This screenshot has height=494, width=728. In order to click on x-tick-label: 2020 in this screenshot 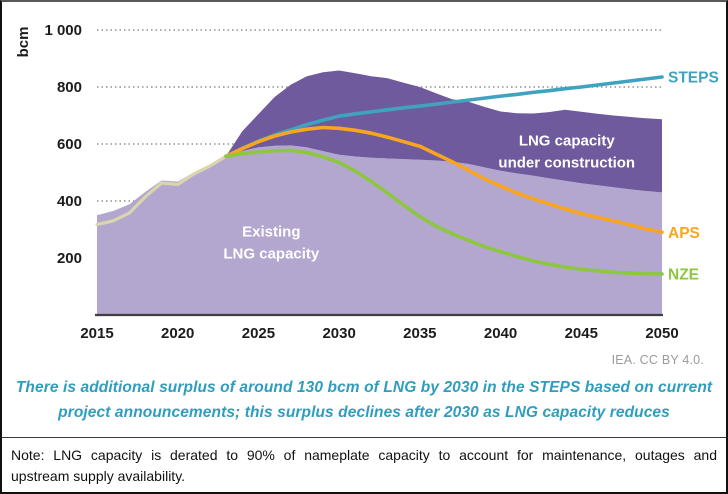, I will do `click(177, 333)`.